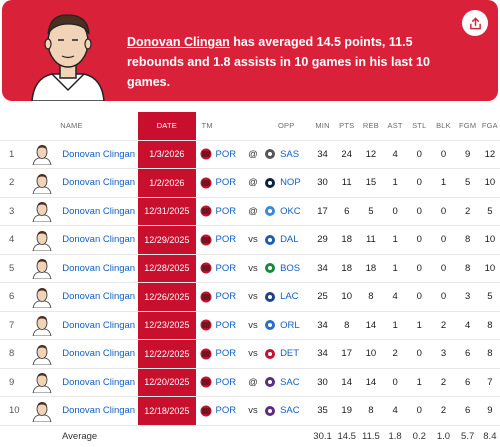 The image size is (500, 447). Describe the element at coordinates (347, 126) in the screenshot. I see `header-pts: PTS` at that location.